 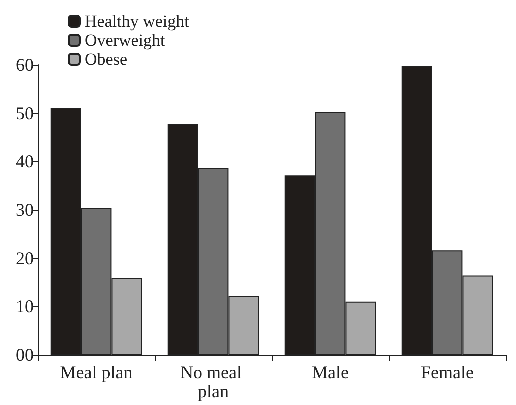 I want to click on x-tick-label: No meal plan, so click(x=213, y=382).